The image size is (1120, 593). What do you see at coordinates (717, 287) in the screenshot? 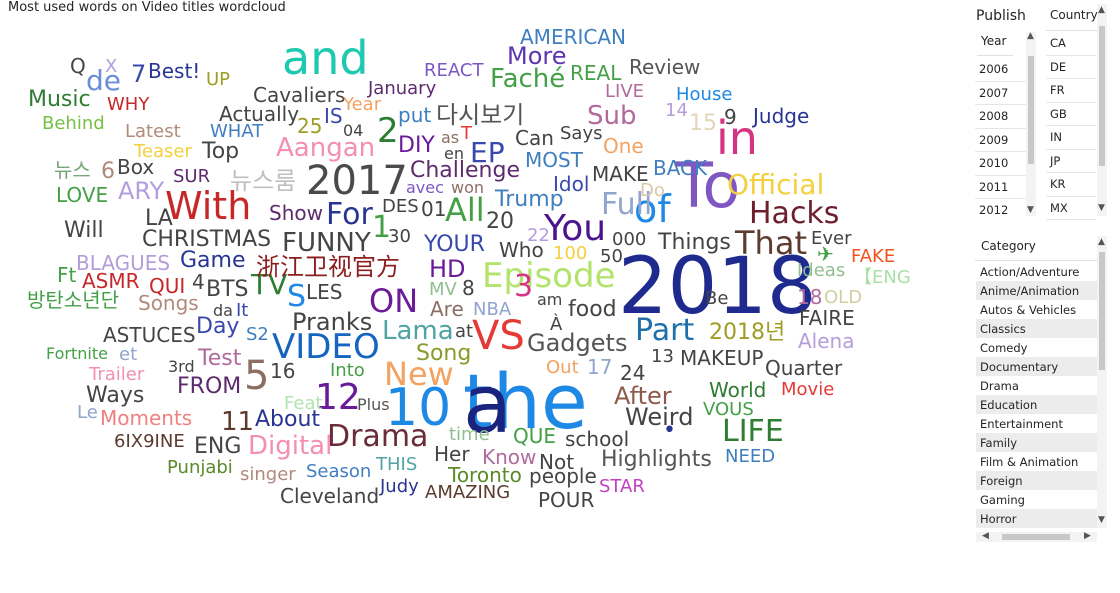
I see `word-2018: 2018` at bounding box center [717, 287].